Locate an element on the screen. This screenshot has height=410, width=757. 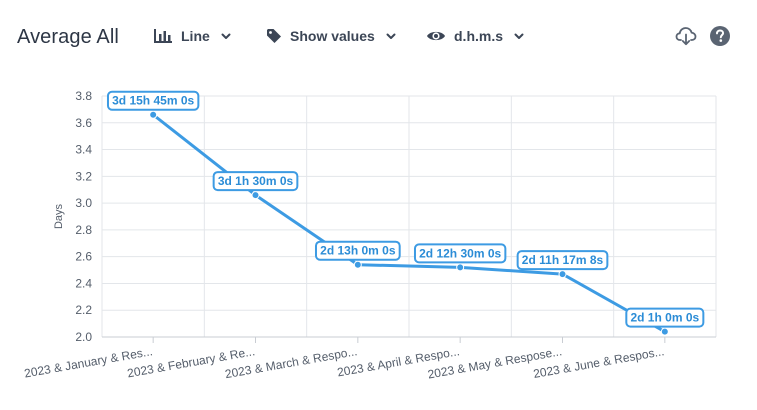
y-tick-label: 3.6 is located at coordinates (83, 123).